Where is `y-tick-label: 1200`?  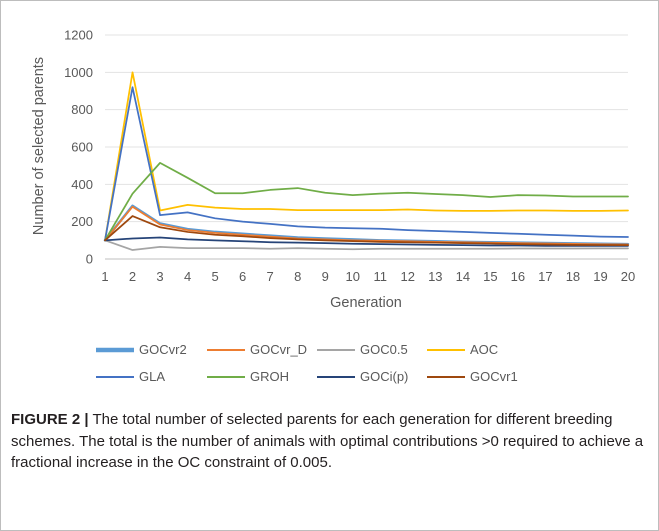
y-tick-label: 1200 is located at coordinates (78, 35).